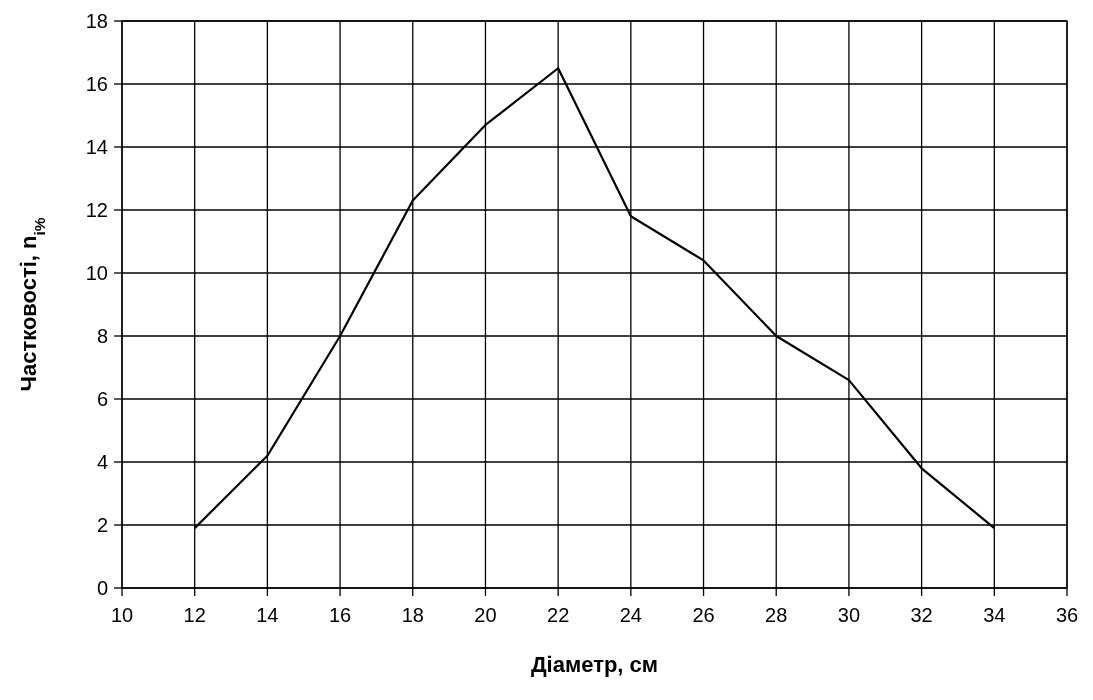 This screenshot has width=1093, height=700. Describe the element at coordinates (194, 615) in the screenshot. I see `x-tick-label: 12` at that location.